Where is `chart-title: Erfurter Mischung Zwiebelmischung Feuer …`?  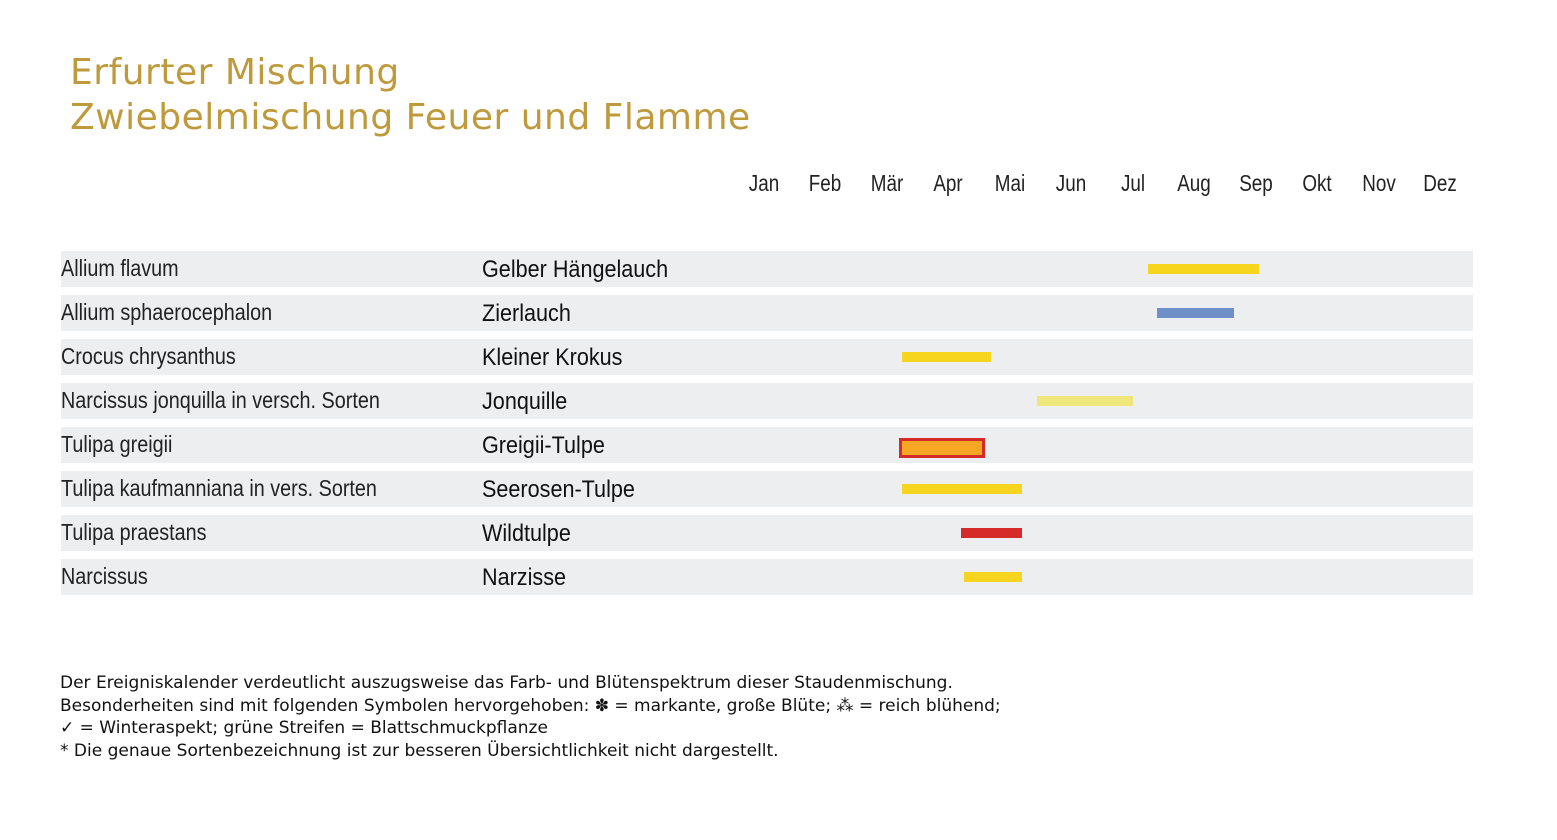
chart-title: Erfurter Mischung Zwiebelmischung Feuer … is located at coordinates (410, 95).